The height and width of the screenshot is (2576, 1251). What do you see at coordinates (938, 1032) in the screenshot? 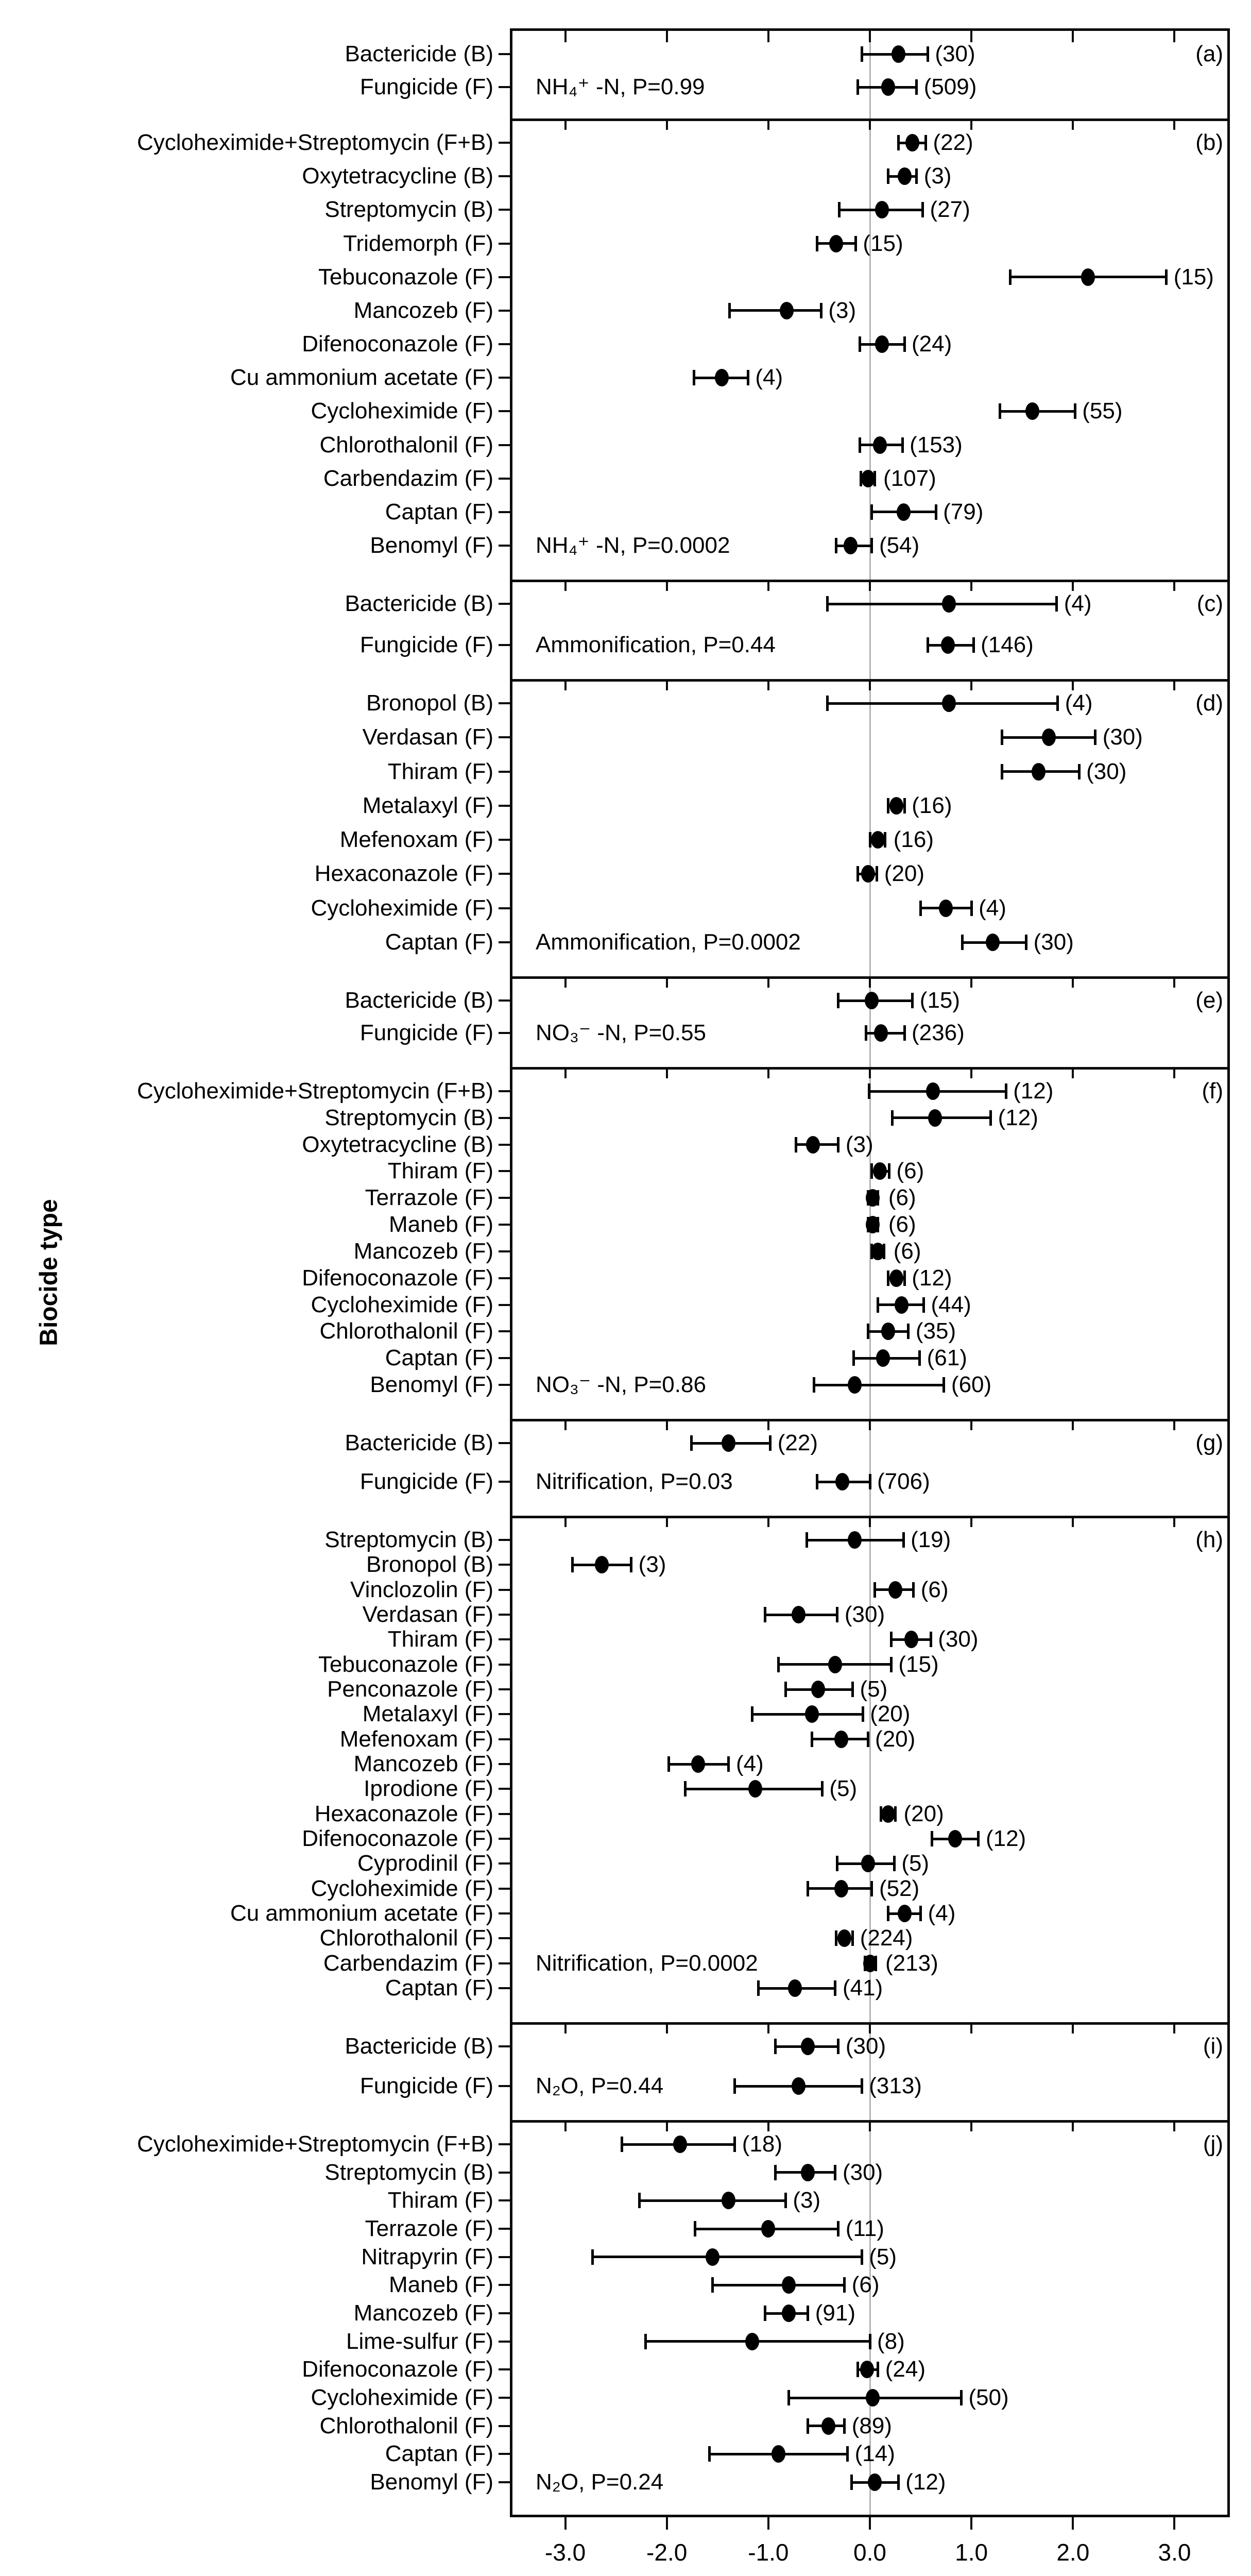
I see `n-count-label: (236)` at bounding box center [938, 1032].